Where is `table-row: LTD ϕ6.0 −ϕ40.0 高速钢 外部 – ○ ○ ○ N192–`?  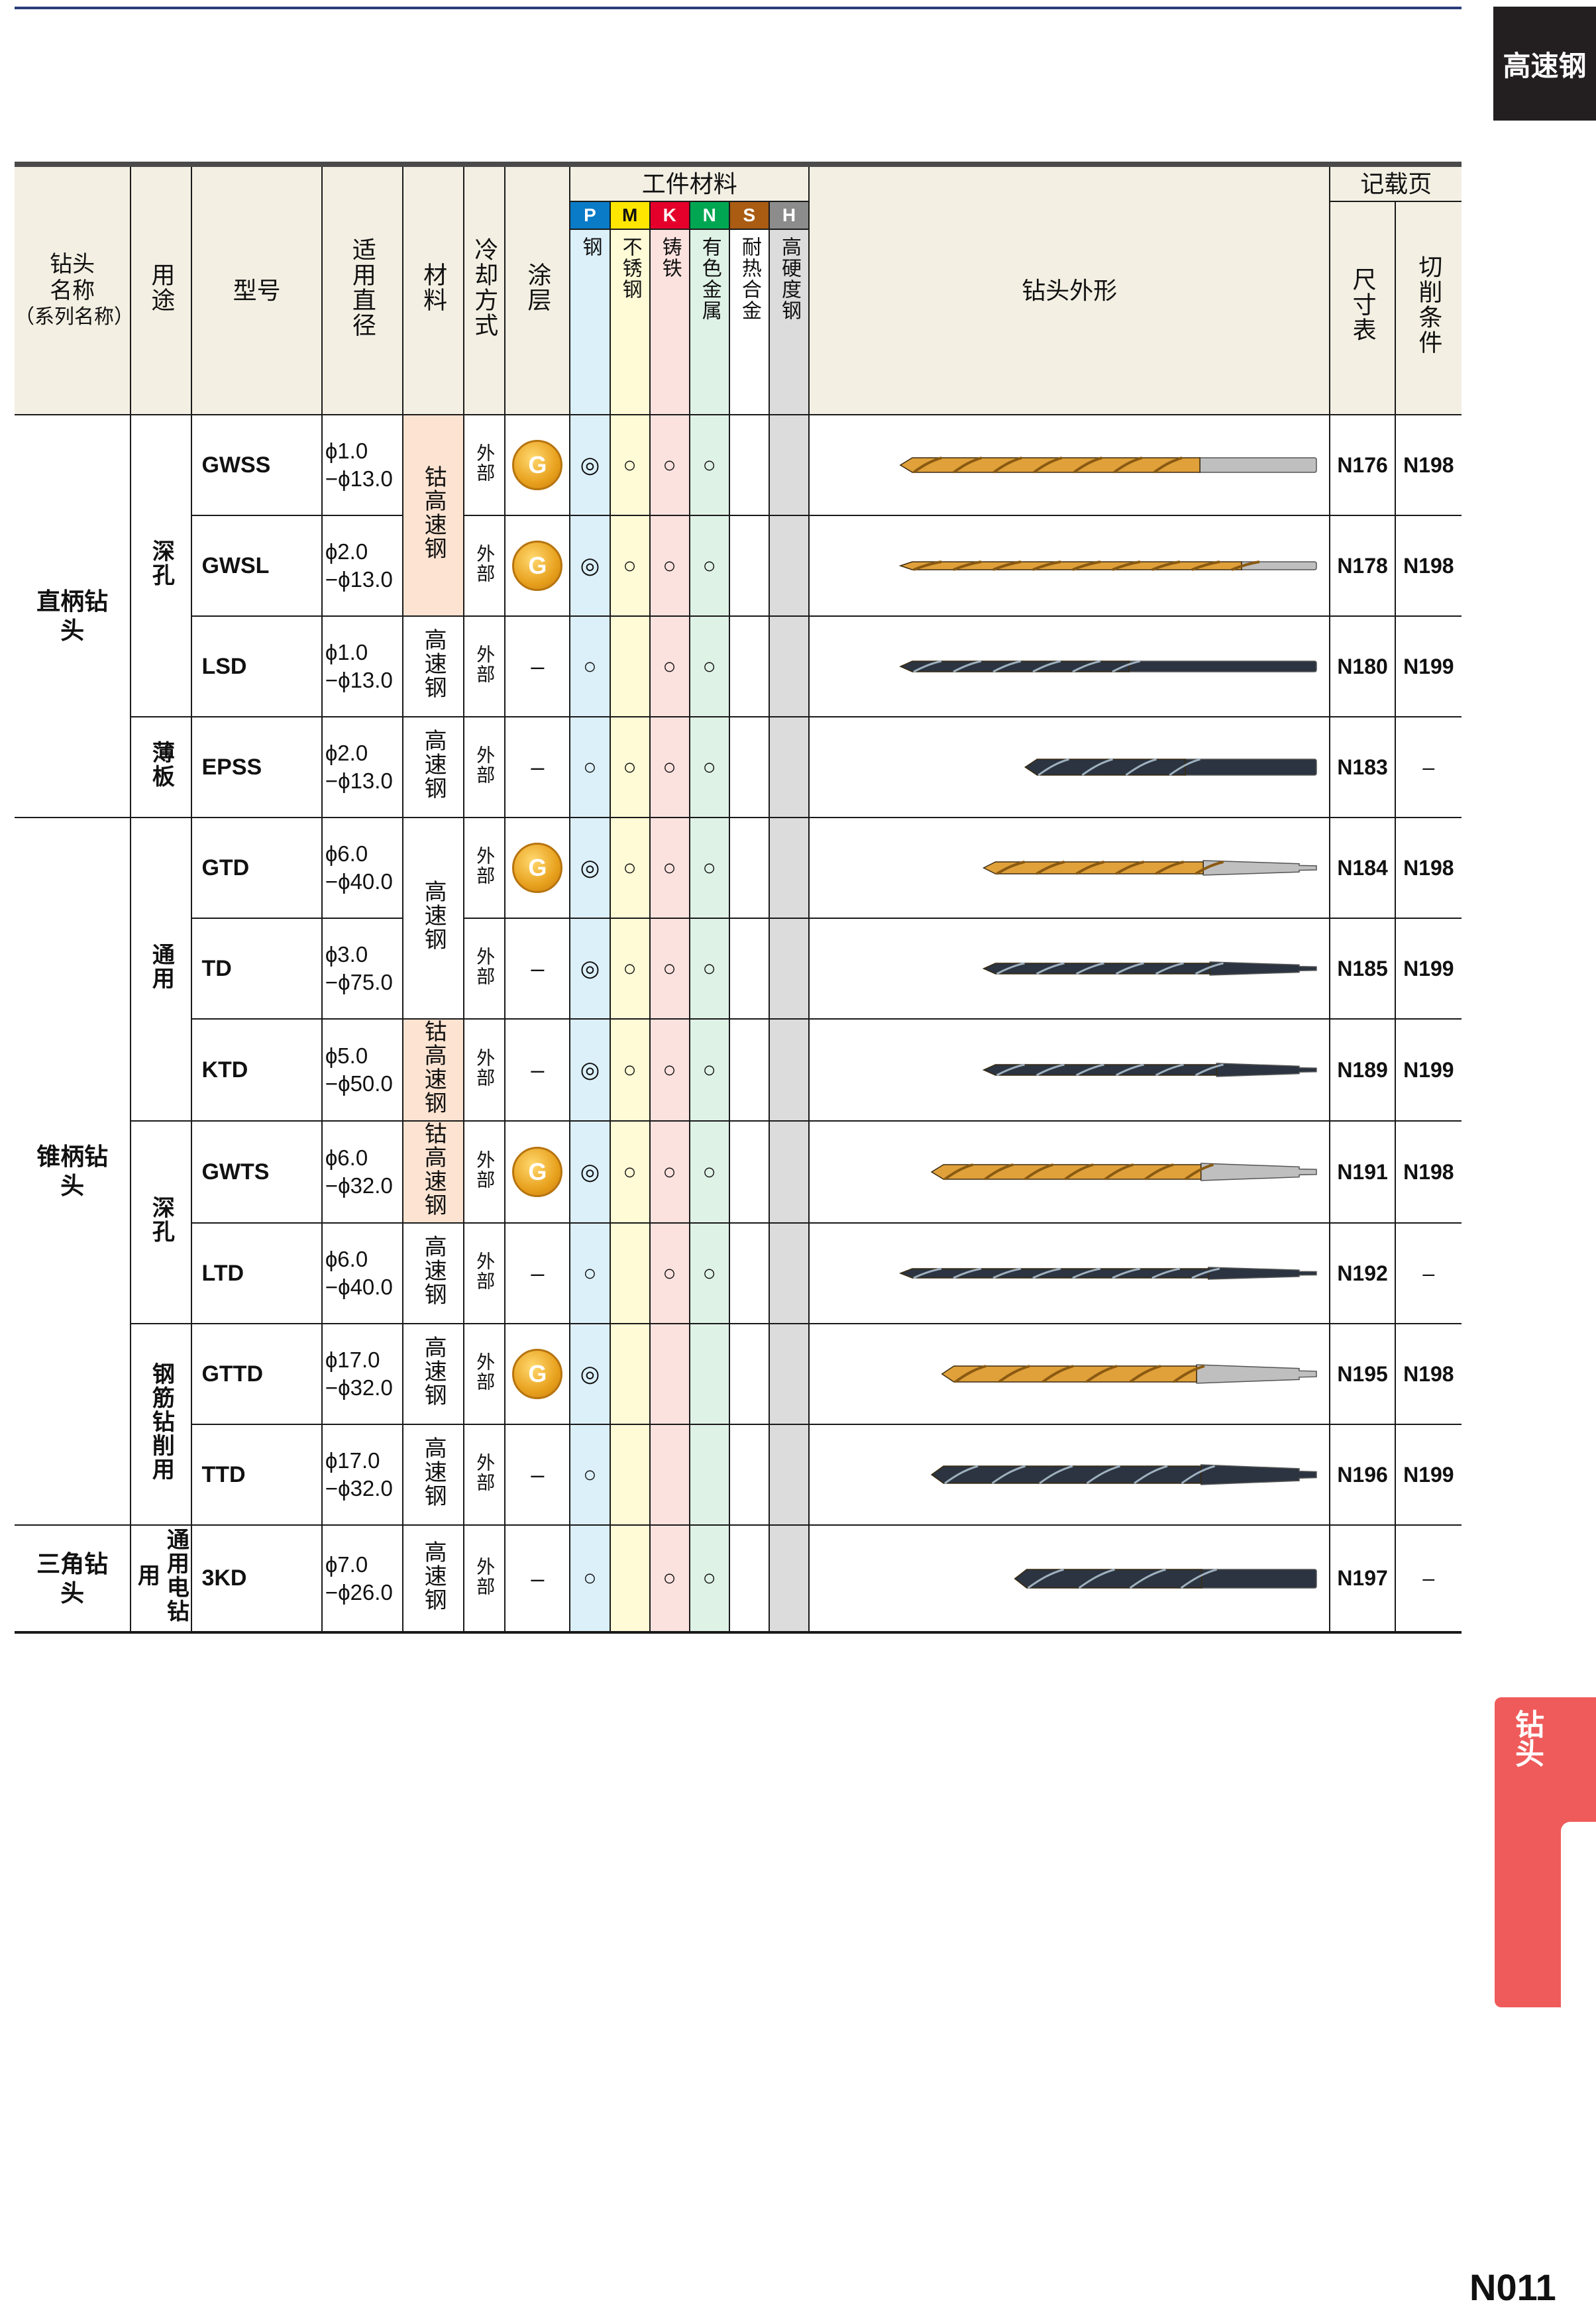
table-row: LTD ϕ6.0 −ϕ40.0 高速钢 外部 – ○ ○ ○ N192– is located at coordinates (738, 1273).